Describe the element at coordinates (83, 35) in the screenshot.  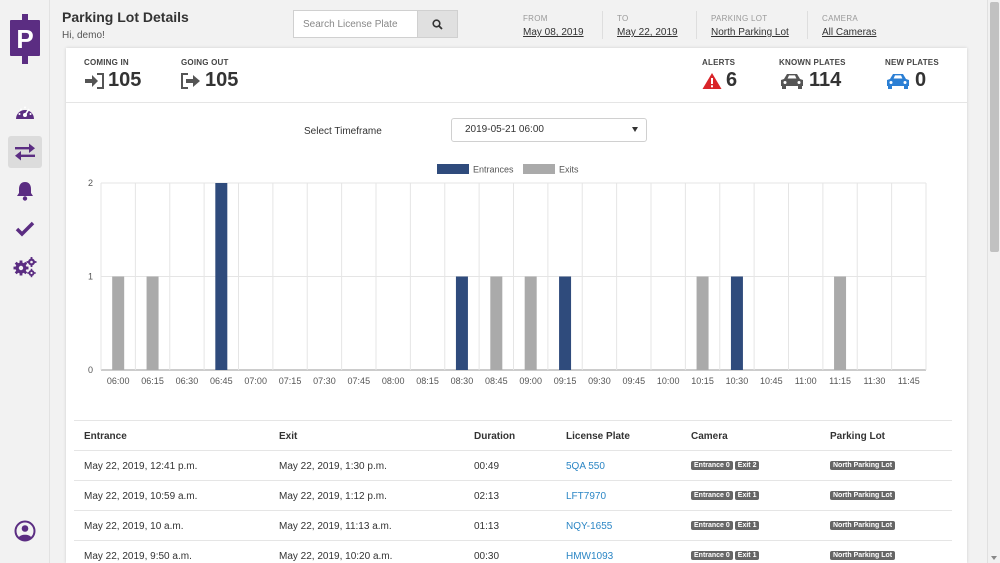
I see `greeting: Hi, demo!` at that location.